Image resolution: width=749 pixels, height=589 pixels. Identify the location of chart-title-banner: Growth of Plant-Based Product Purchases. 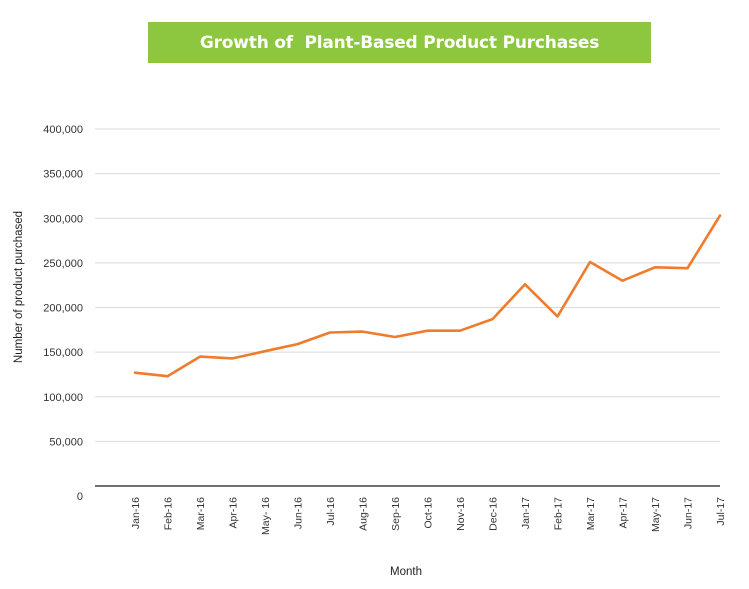
(399, 42).